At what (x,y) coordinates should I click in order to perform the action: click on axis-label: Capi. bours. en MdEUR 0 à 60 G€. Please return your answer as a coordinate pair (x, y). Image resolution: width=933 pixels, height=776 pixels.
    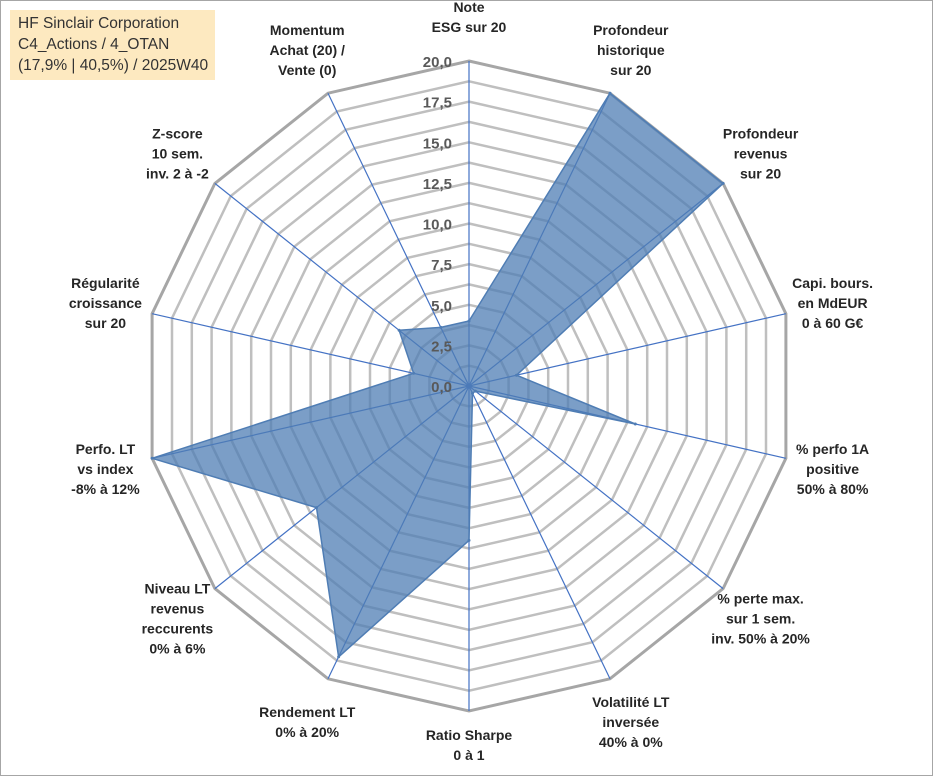
    Looking at the image, I should click on (832, 303).